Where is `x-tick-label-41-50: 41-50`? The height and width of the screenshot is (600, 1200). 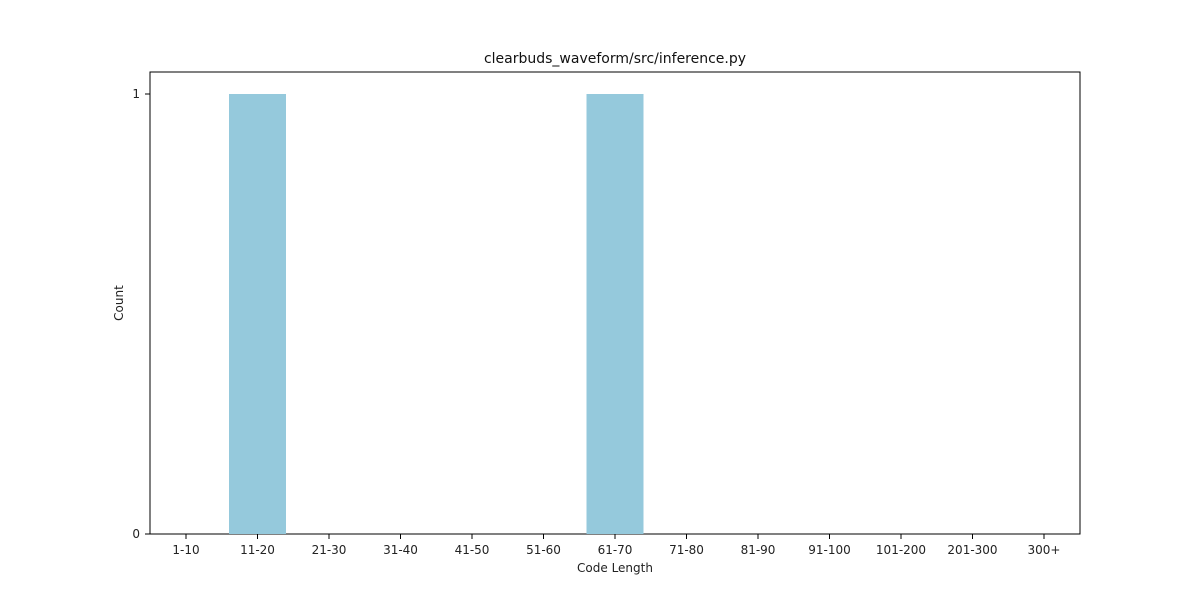 x-tick-label-41-50: 41-50 is located at coordinates (472, 550).